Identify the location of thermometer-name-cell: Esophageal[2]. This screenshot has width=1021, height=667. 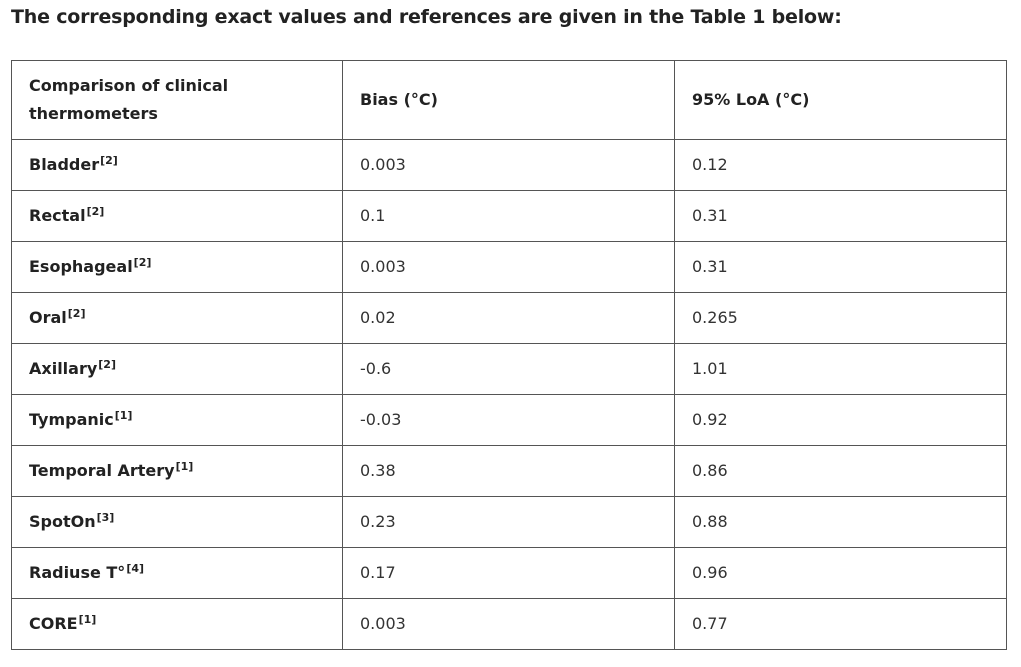
(177, 267).